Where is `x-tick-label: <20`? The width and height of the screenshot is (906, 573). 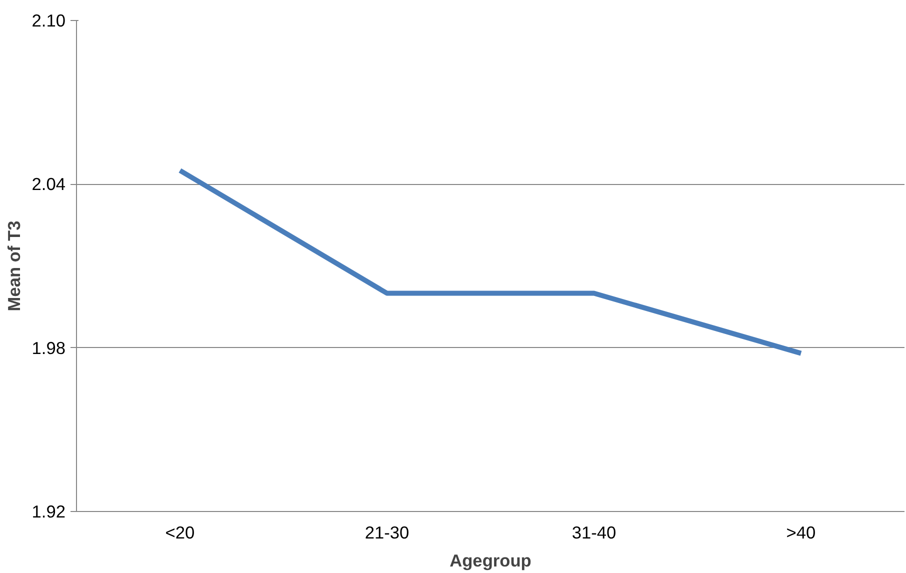
x-tick-label: <20 is located at coordinates (180, 532).